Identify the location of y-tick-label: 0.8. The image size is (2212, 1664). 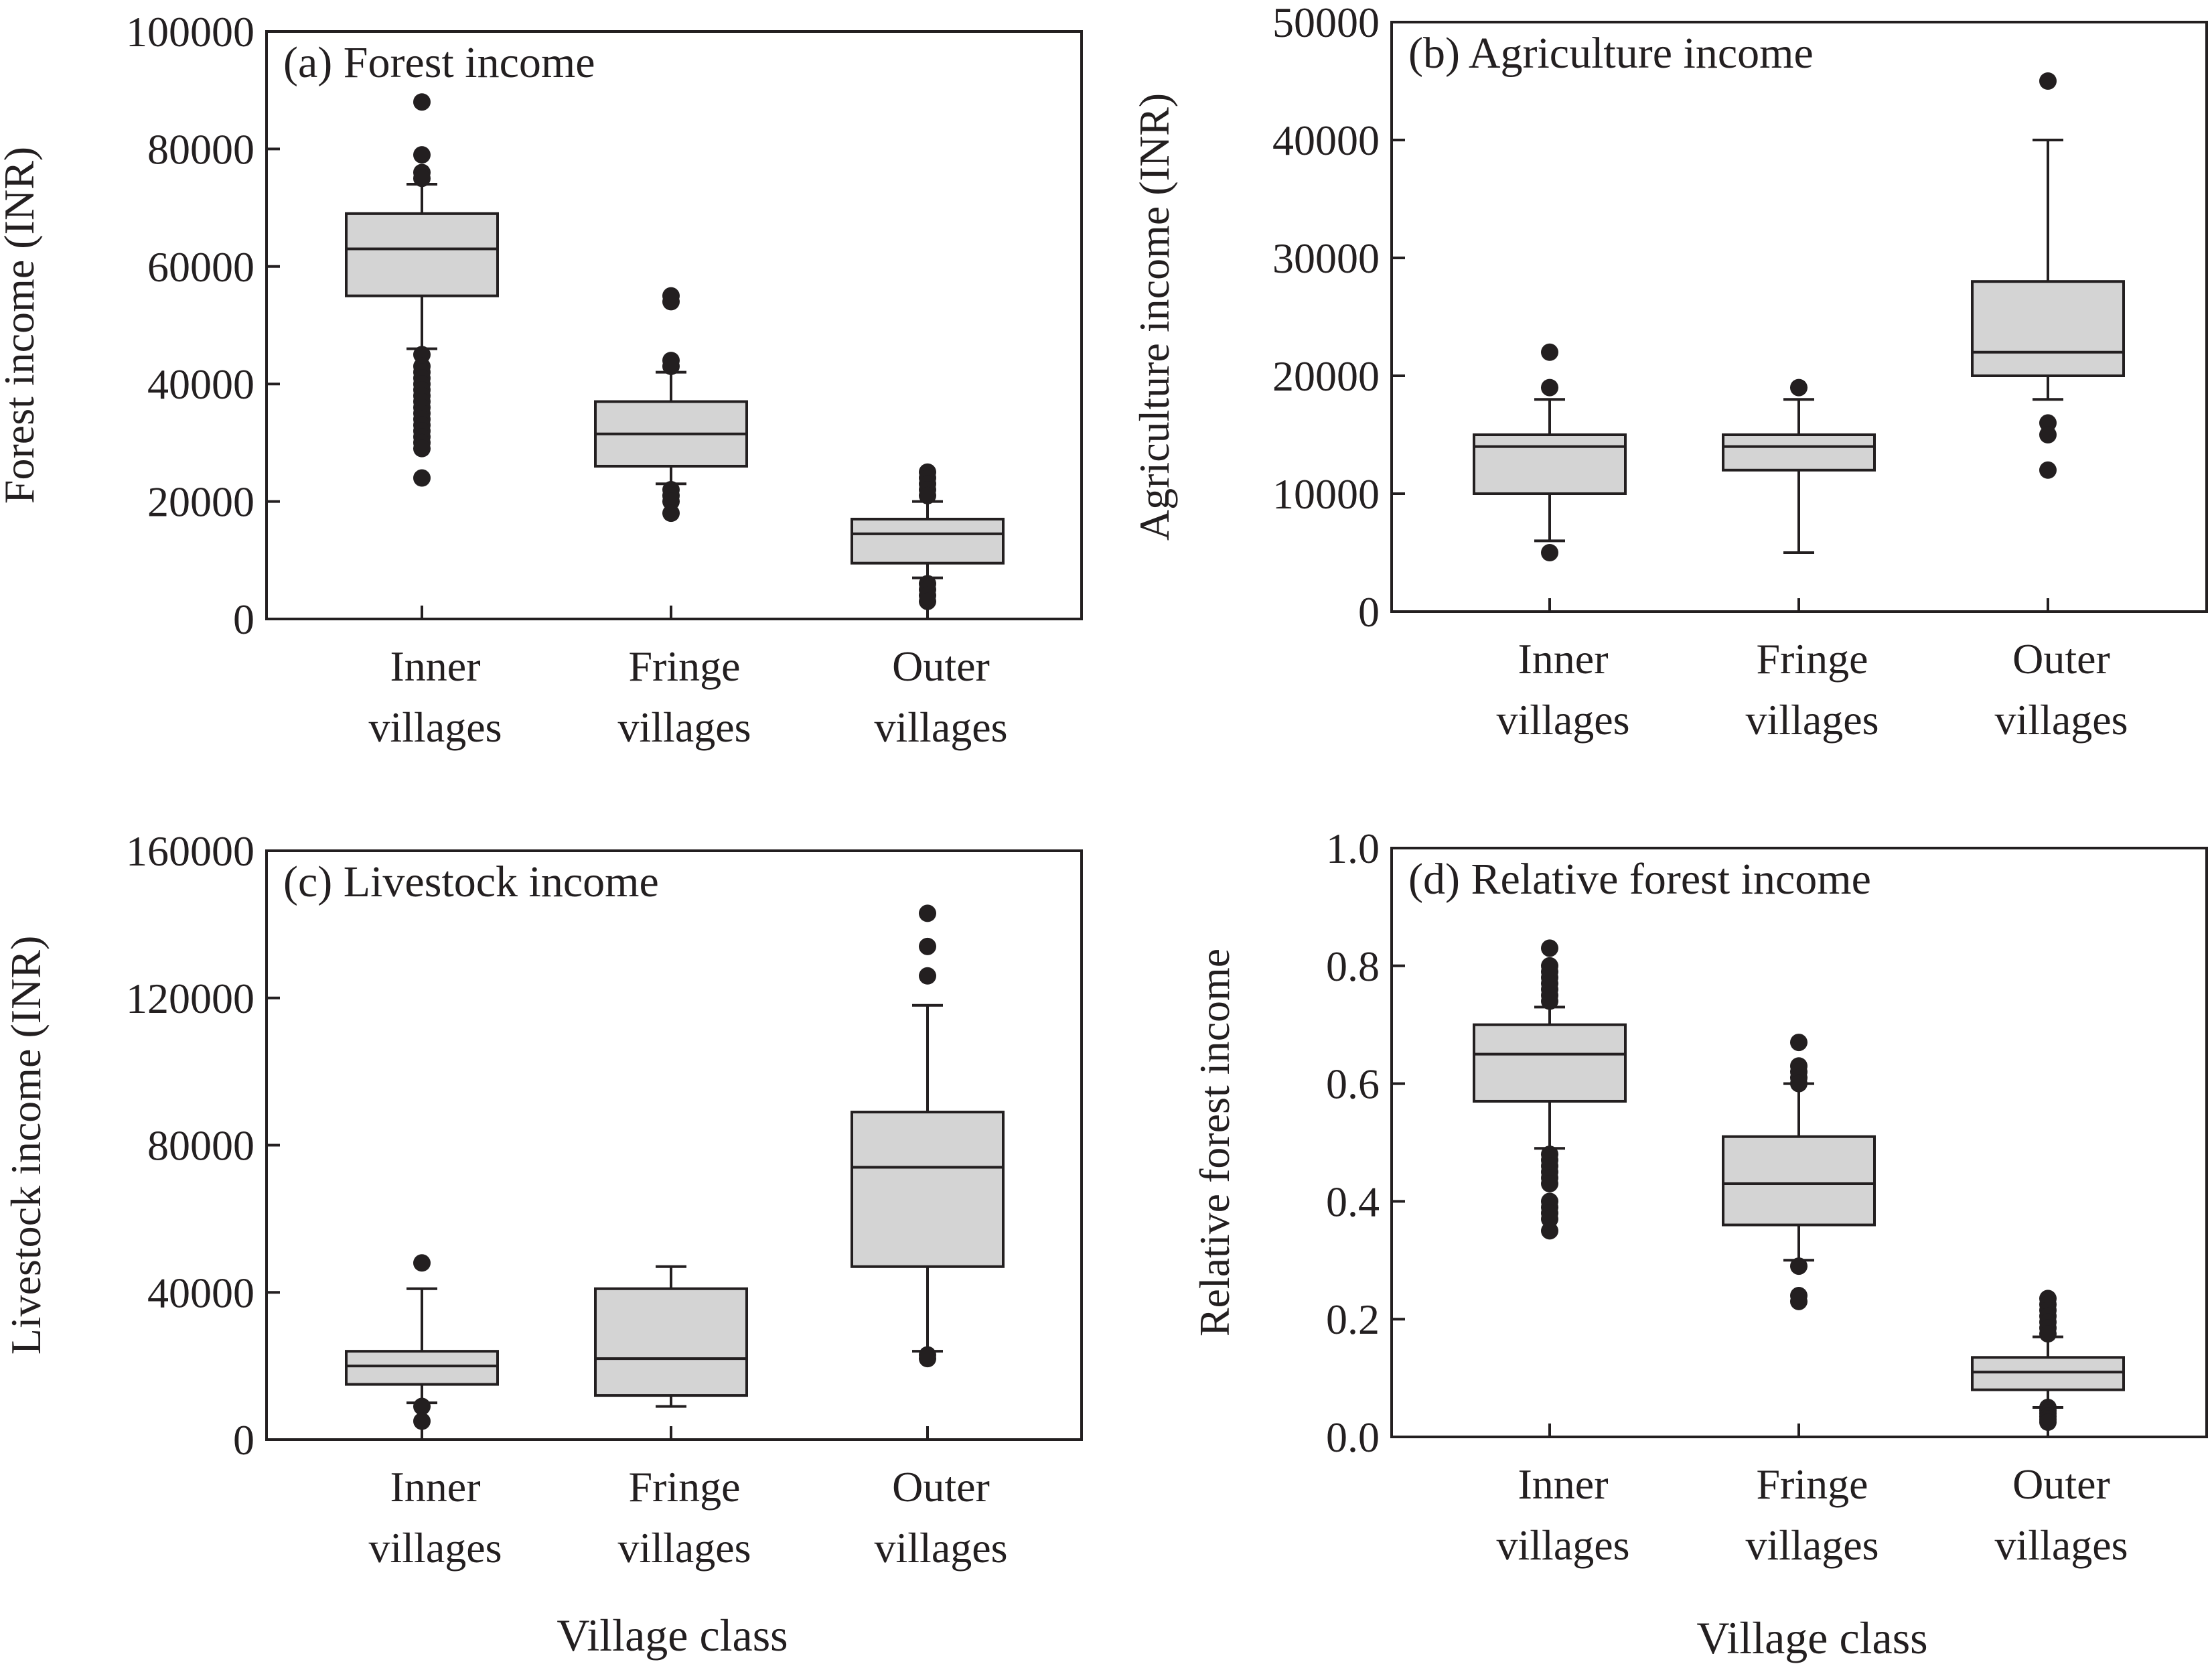
(1353, 966).